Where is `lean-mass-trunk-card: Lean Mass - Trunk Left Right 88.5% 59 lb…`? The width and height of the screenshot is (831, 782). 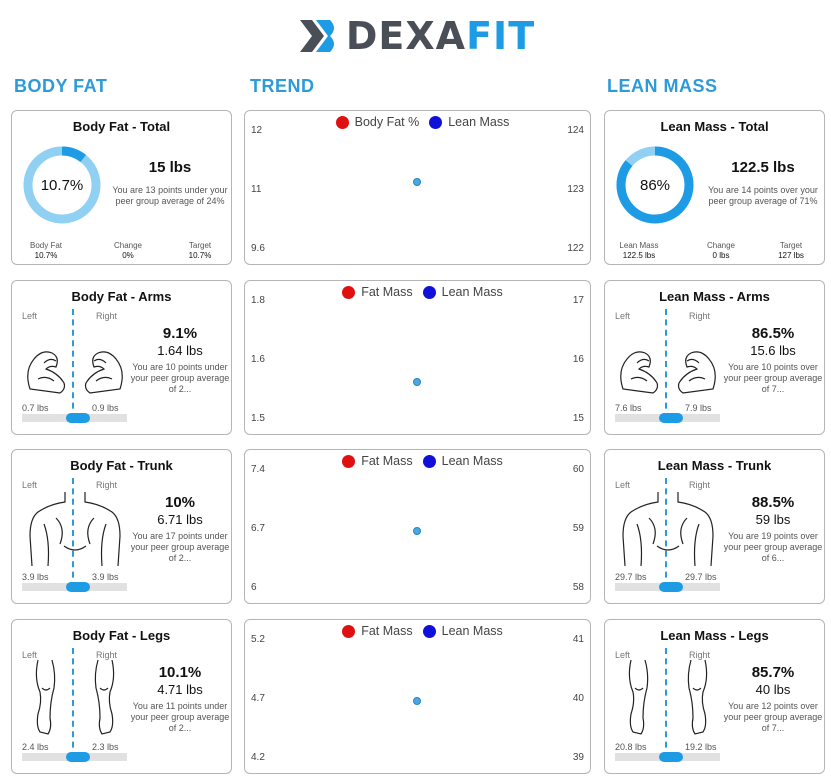
lean-mass-trunk-card: Lean Mass - Trunk Left Right 88.5% 59 lb… is located at coordinates (714, 526).